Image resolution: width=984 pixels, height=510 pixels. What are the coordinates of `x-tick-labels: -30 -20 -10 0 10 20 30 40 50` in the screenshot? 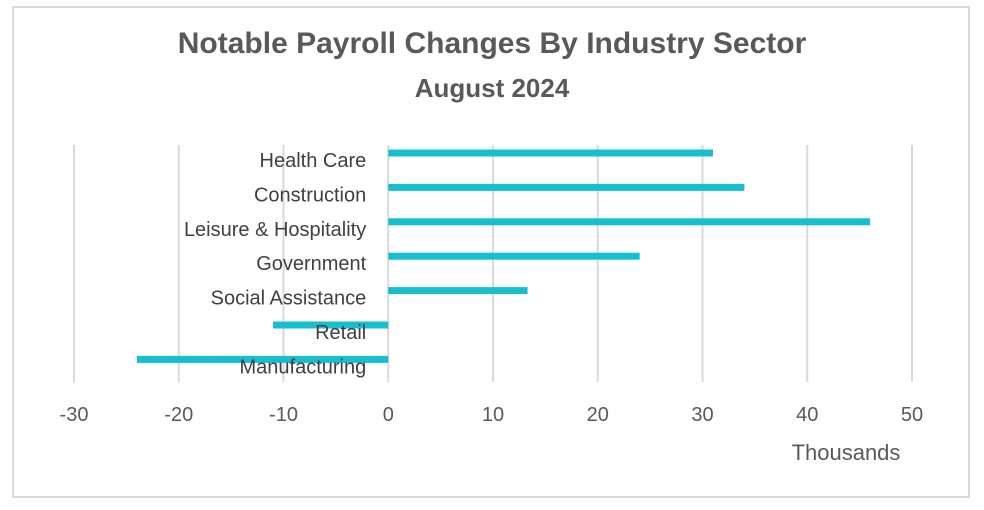 It's located at (492, 415).